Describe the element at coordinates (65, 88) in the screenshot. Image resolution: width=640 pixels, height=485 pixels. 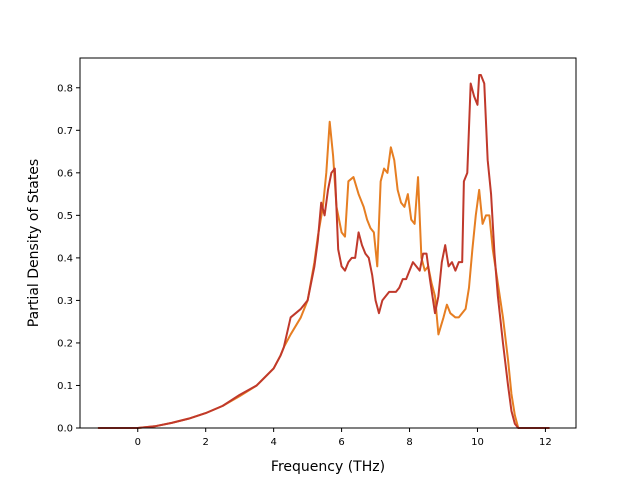
I see `y-tick-label: 0.8` at that location.